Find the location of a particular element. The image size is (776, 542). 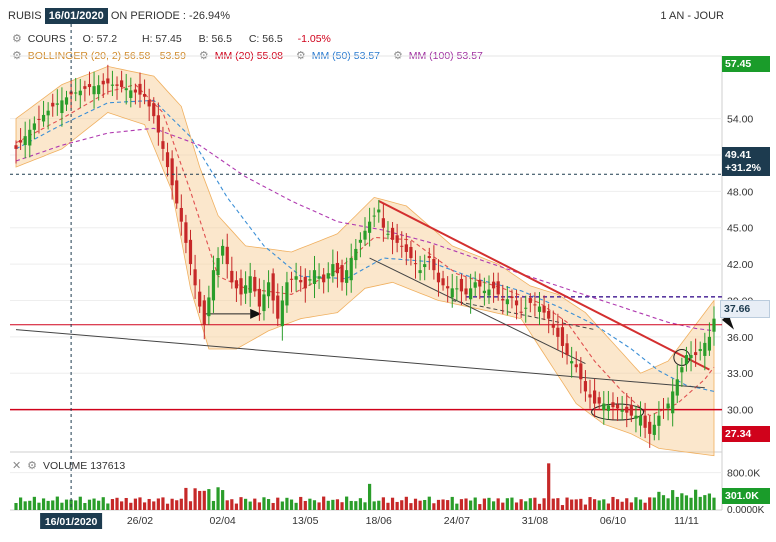

y-tick-label: 36.00 is located at coordinates (740, 338).